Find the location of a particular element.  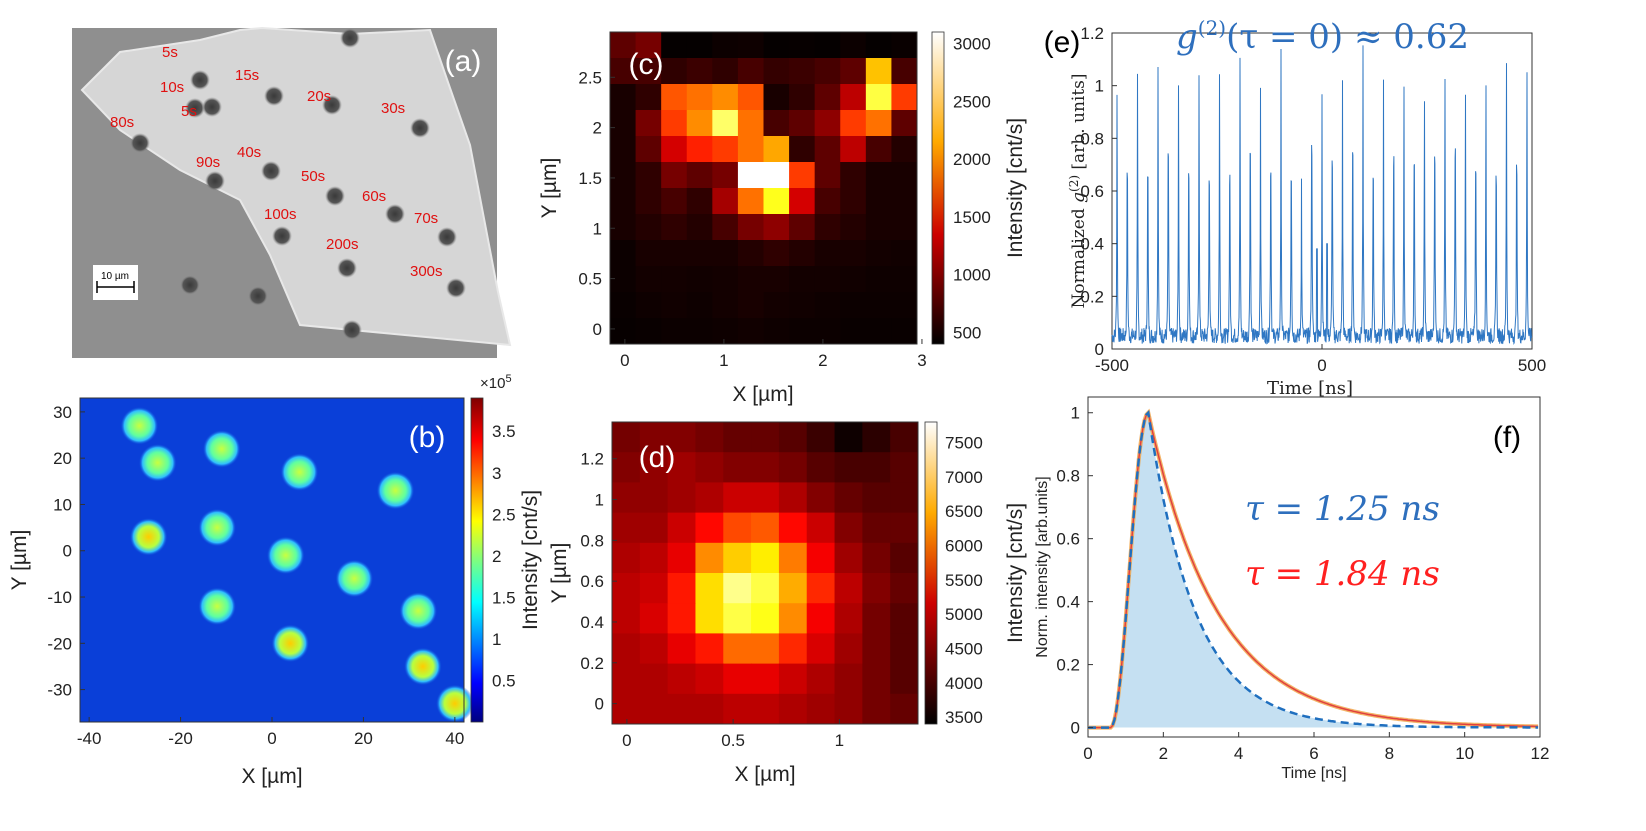

exposure-time-label: 40s is located at coordinates (249, 152).